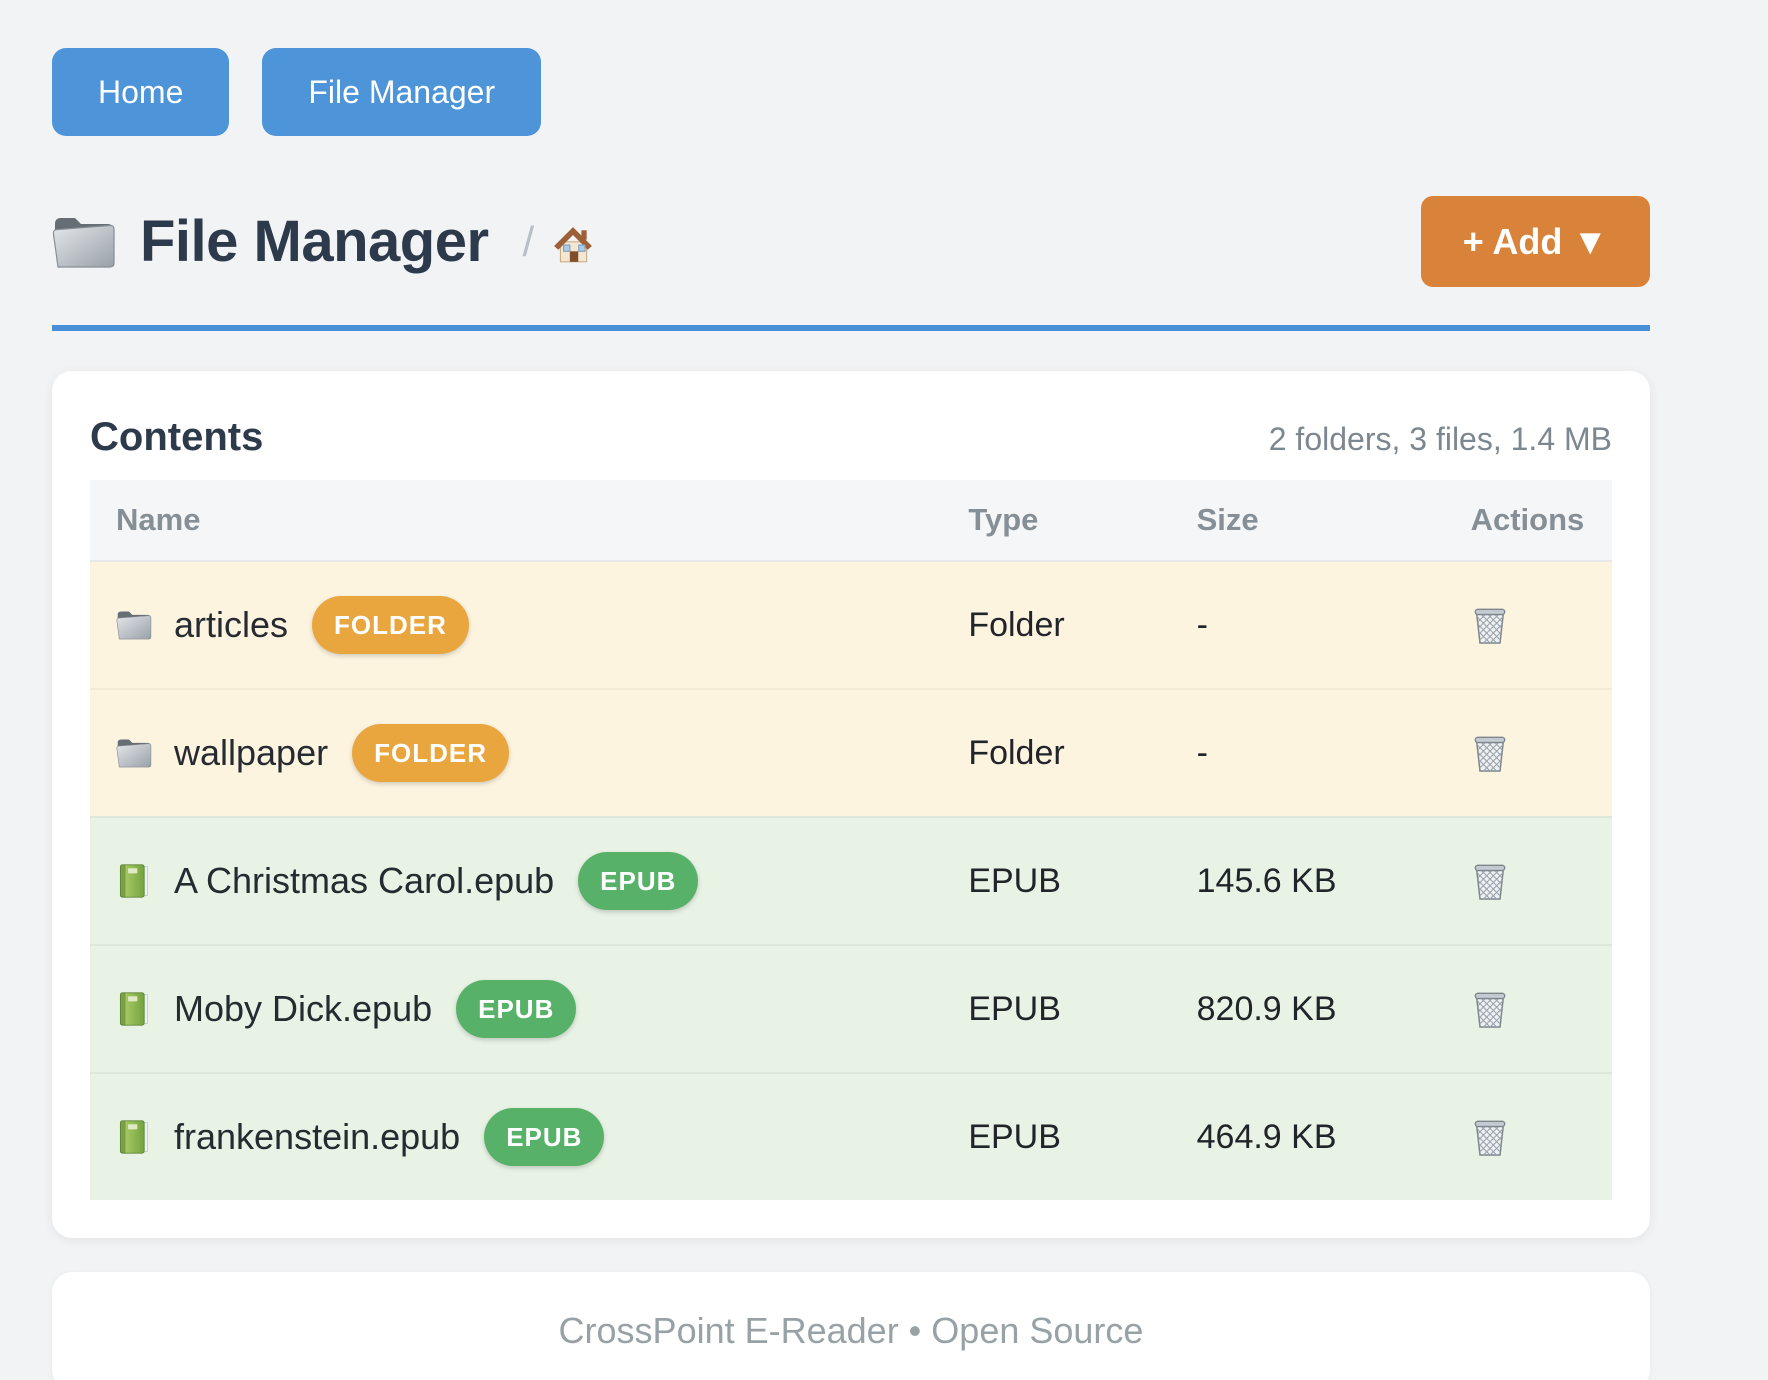 The height and width of the screenshot is (1380, 1768). I want to click on table-header-row: Name Type Size Actions, so click(851, 521).